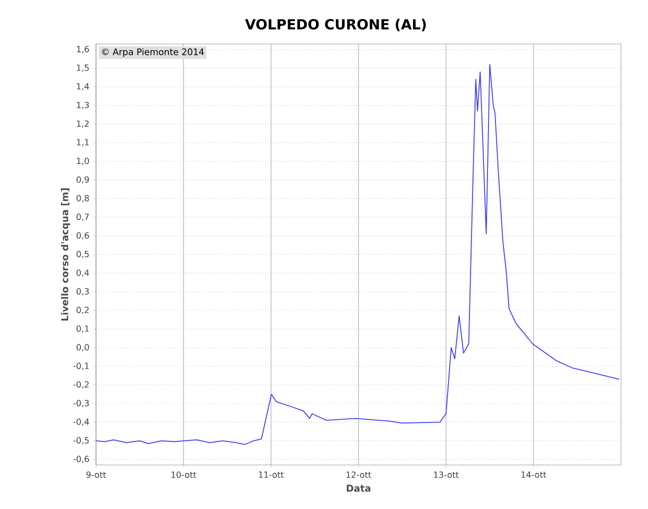 This screenshot has width=648, height=509. I want to click on y-tick-label: -0,3, so click(81, 404).